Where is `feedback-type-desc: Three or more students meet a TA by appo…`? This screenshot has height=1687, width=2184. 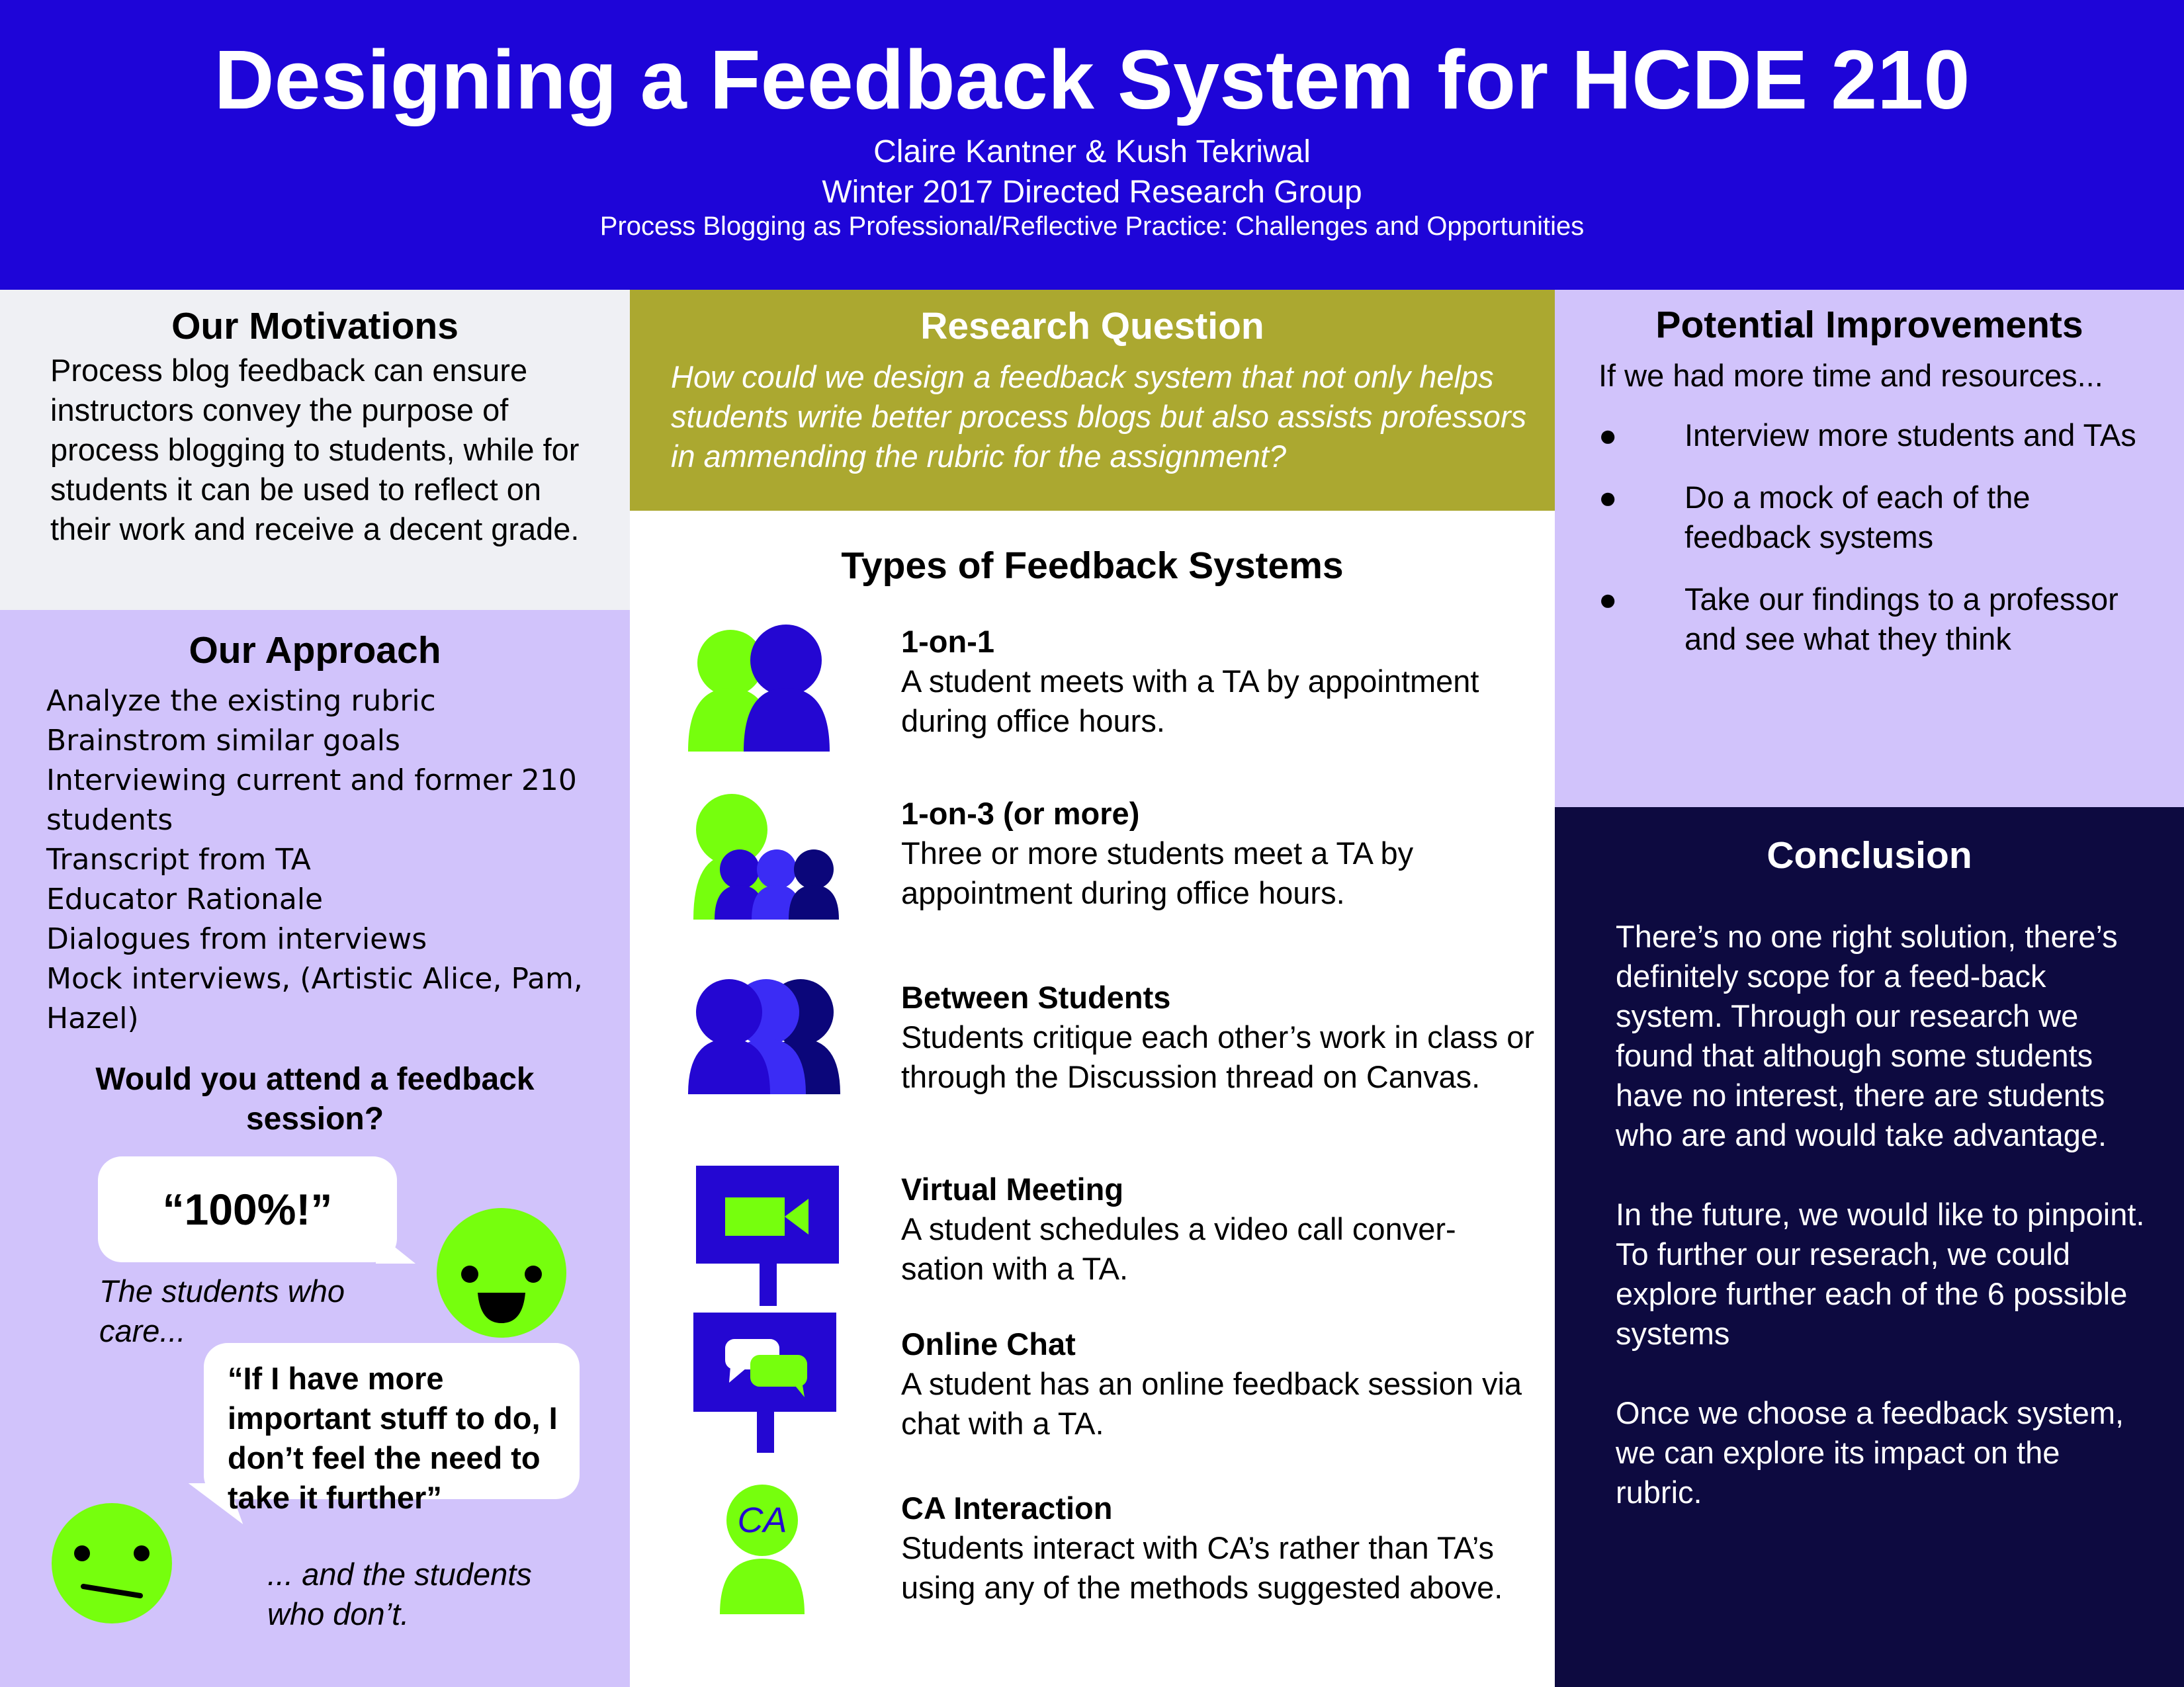
feedback-type-desc: Three or more students meet a TA by appo… is located at coordinates (1157, 873).